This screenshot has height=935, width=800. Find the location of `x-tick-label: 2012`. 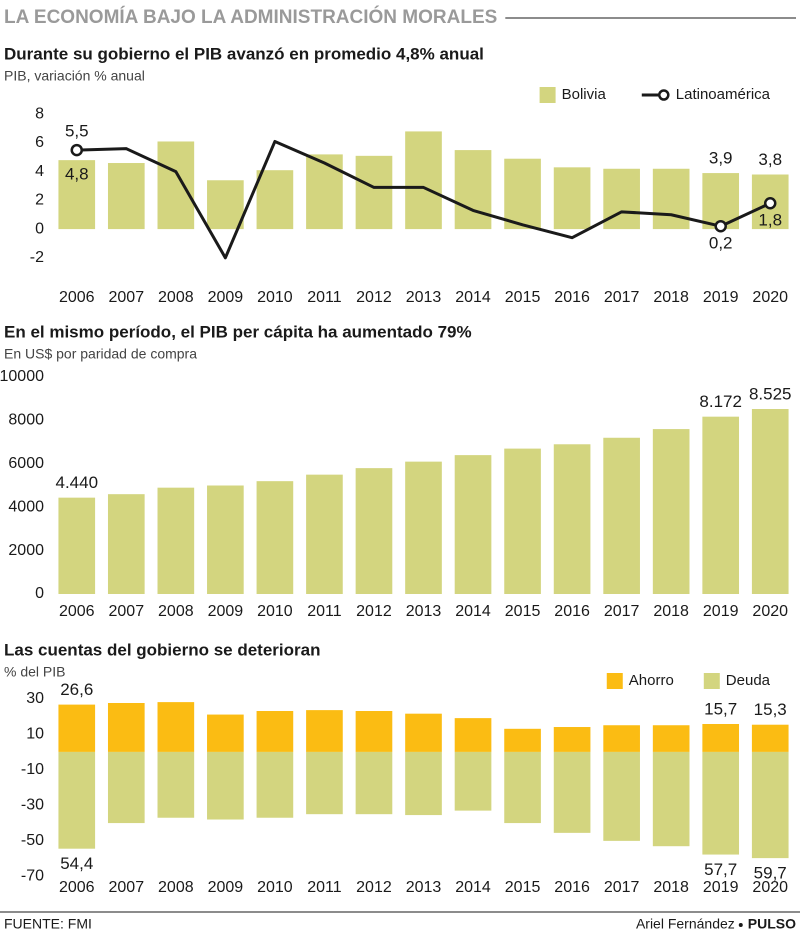

x-tick-label: 2012 is located at coordinates (374, 887).